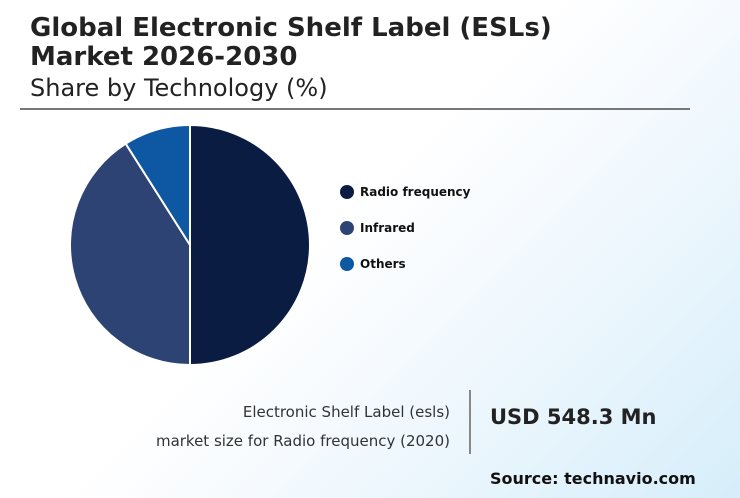 The height and width of the screenshot is (498, 740). I want to click on market-size-label-line2: market size for Radio frequency (2020), so click(302, 441).